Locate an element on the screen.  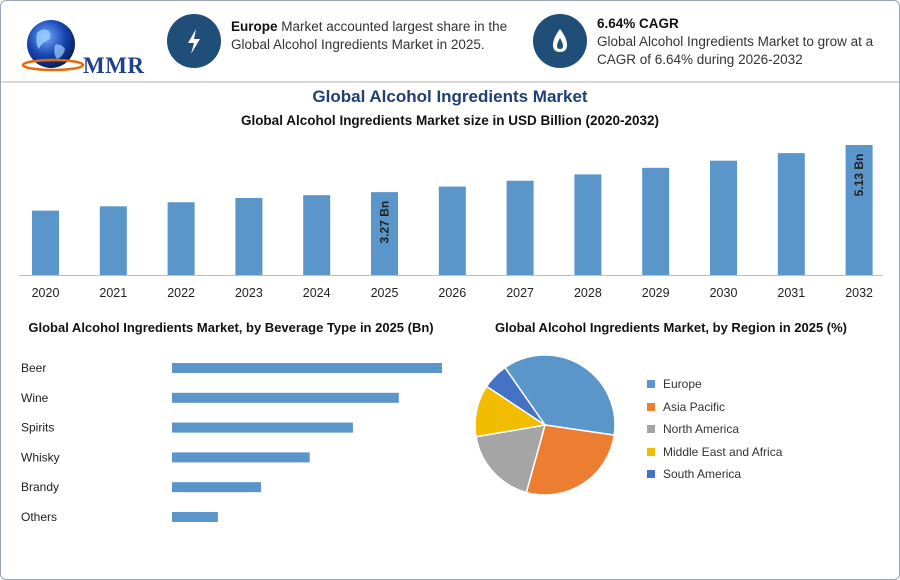
hbar-brandy is located at coordinates (217, 487).